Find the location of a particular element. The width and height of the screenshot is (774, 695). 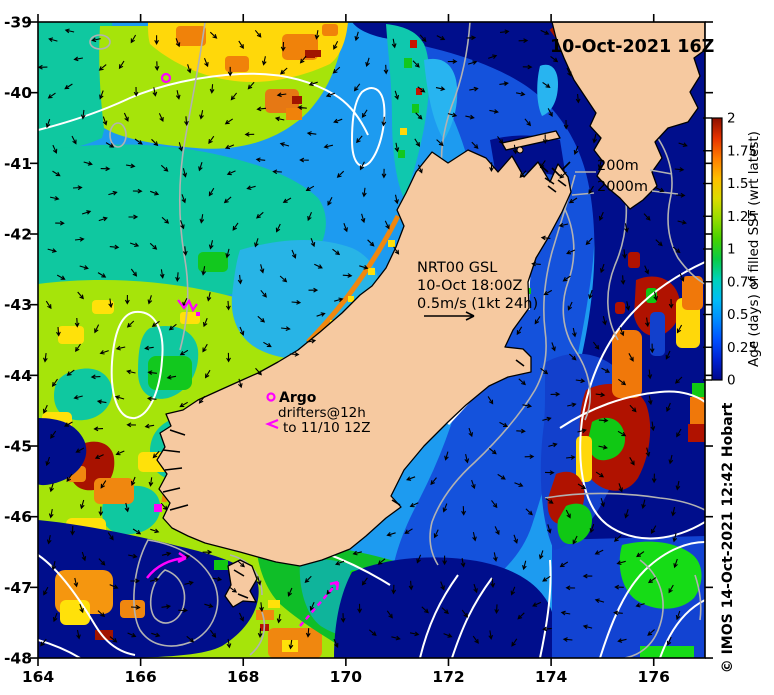

depth-200m-label: 200m is located at coordinates (618, 166).